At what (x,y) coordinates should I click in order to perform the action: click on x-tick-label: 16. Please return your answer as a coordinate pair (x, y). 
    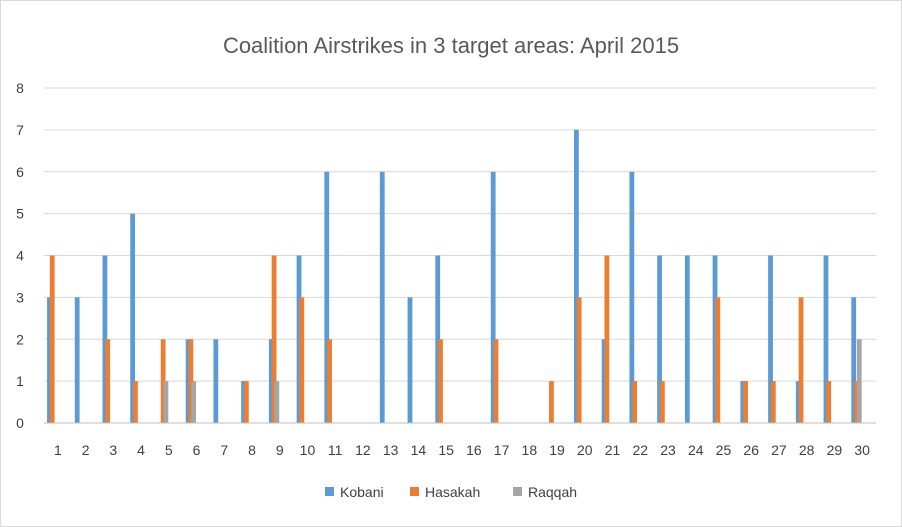
    Looking at the image, I should click on (474, 450).